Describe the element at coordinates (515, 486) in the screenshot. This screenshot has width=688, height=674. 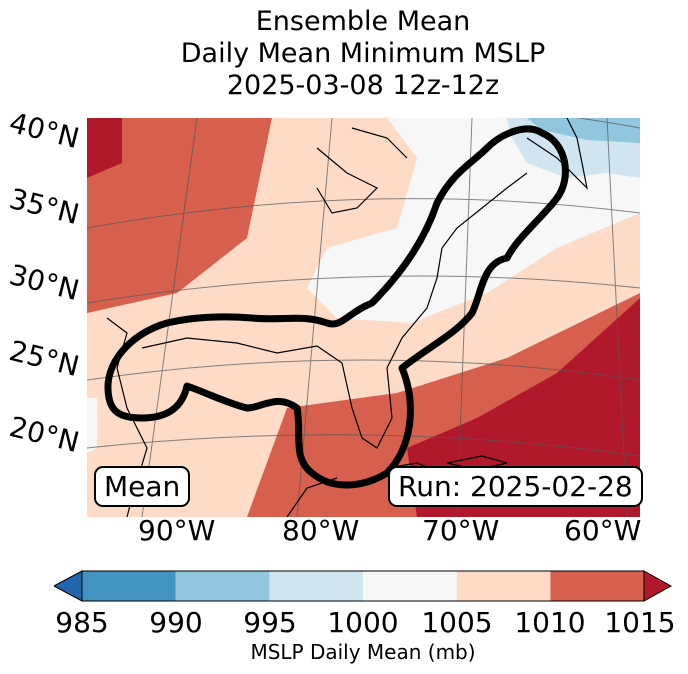
I see `run-date-box: Run: 2025-02-28` at that location.